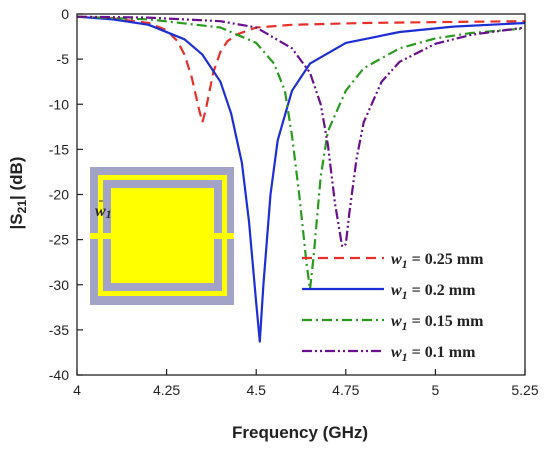 The image size is (550, 449). Describe the element at coordinates (166, 390) in the screenshot. I see `x-tick-label: 4.25` at that location.